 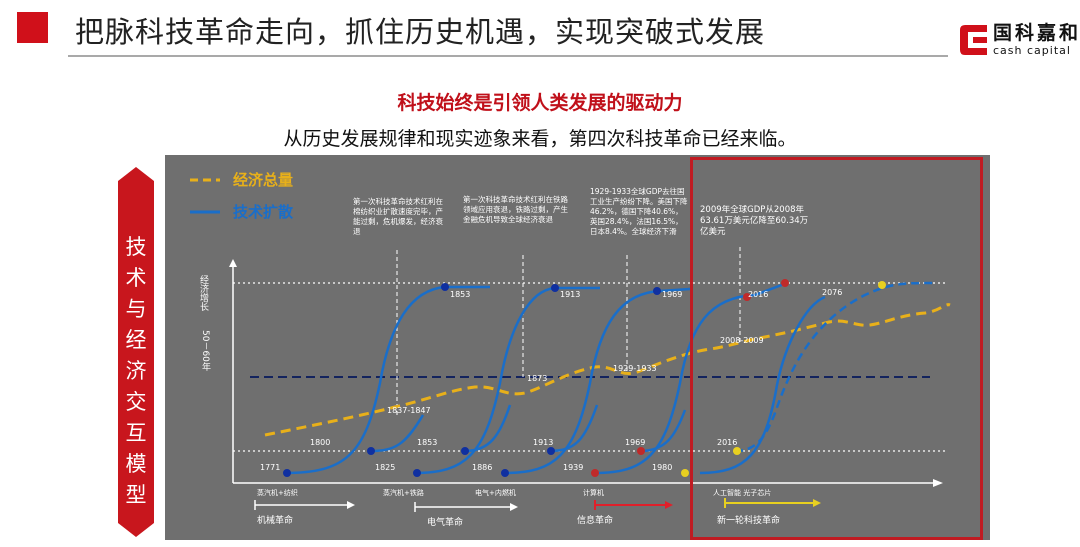 I want to click on mid-year: 1913, so click(x=543, y=442).